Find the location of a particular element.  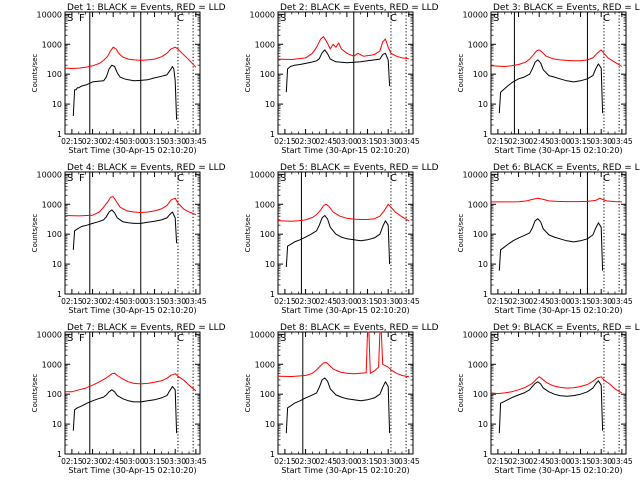

panel-title: Det 5: BLACK = Events, RED = LLD is located at coordinates (359, 168).